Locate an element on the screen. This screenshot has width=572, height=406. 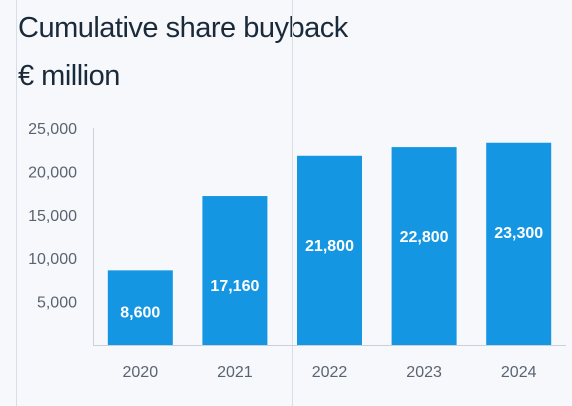
data-label-2022: 21,800 is located at coordinates (329, 246).